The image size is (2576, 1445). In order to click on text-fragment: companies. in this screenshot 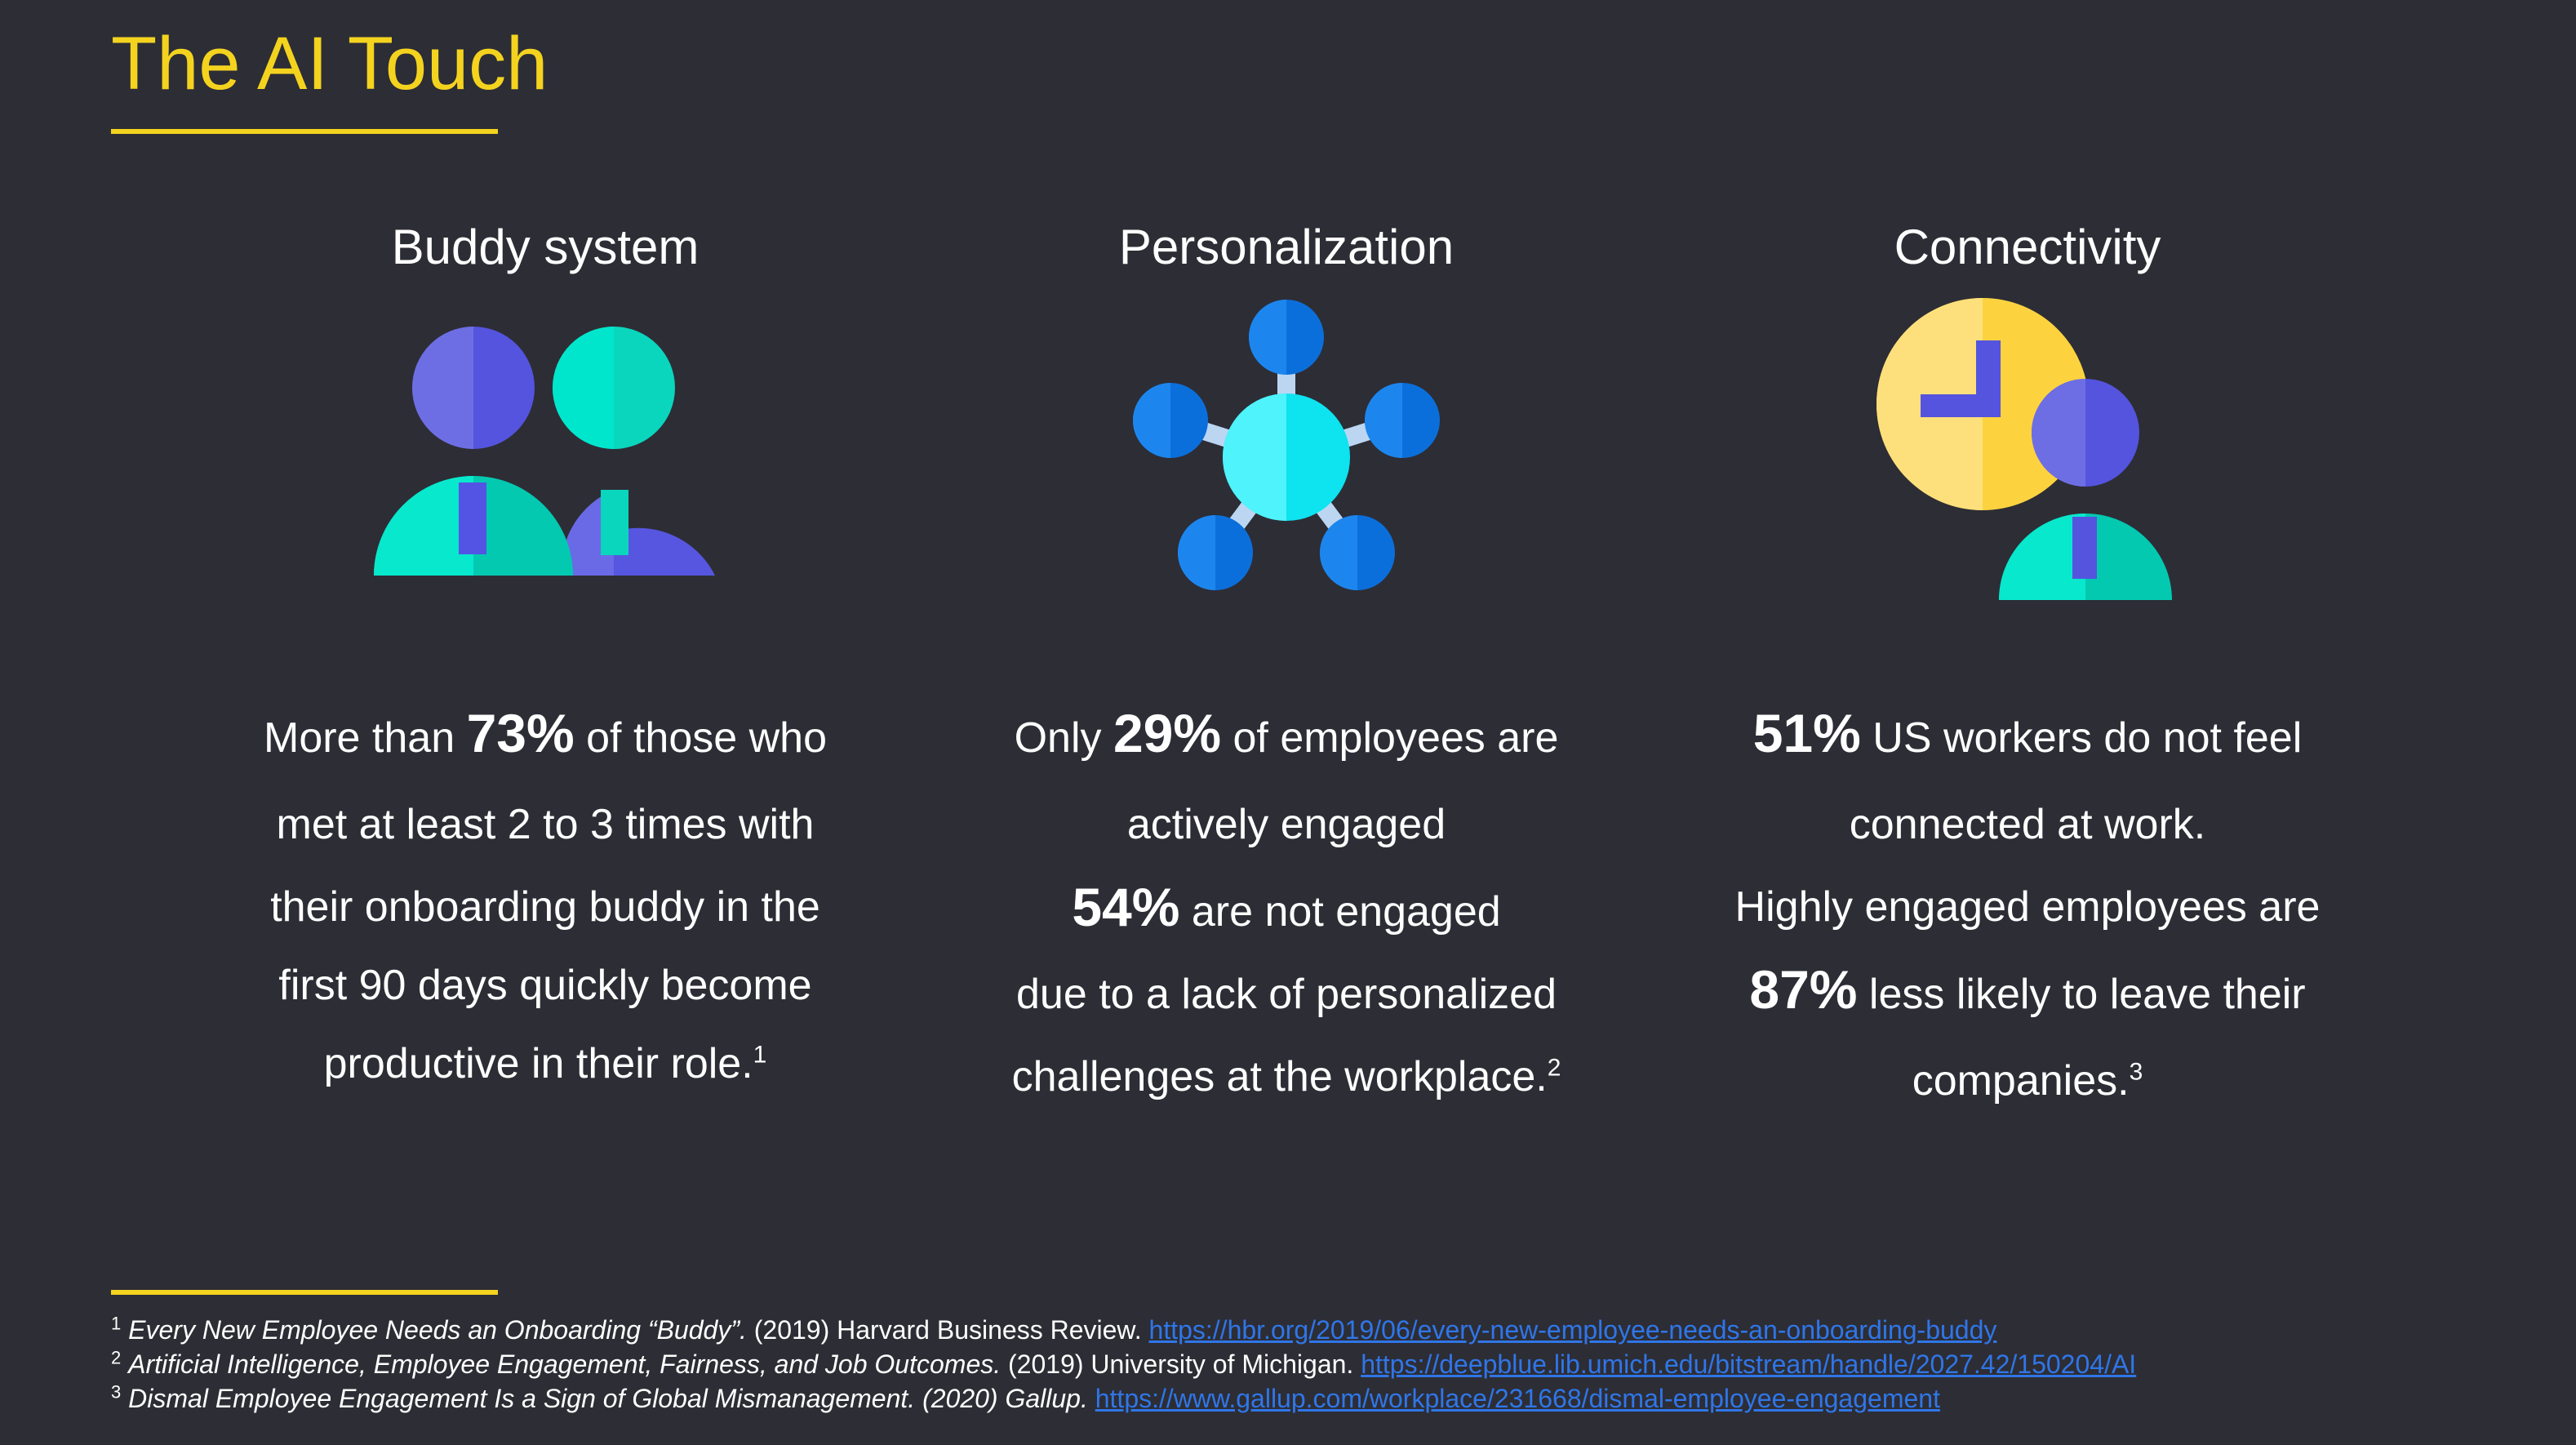, I will do `click(2021, 1081)`.